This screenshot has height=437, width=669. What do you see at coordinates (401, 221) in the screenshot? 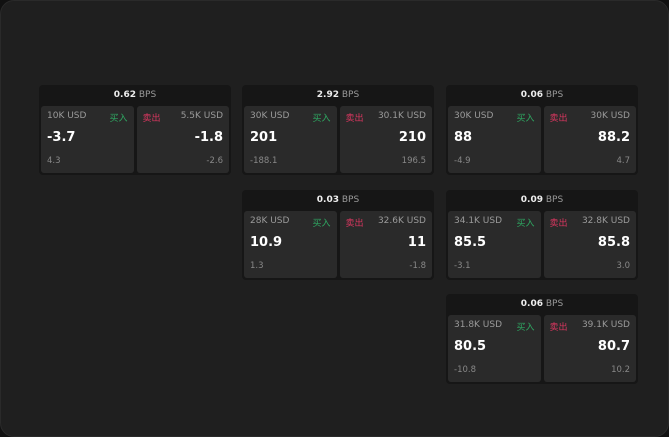
I see `sell-size: 32.6K USD` at bounding box center [401, 221].